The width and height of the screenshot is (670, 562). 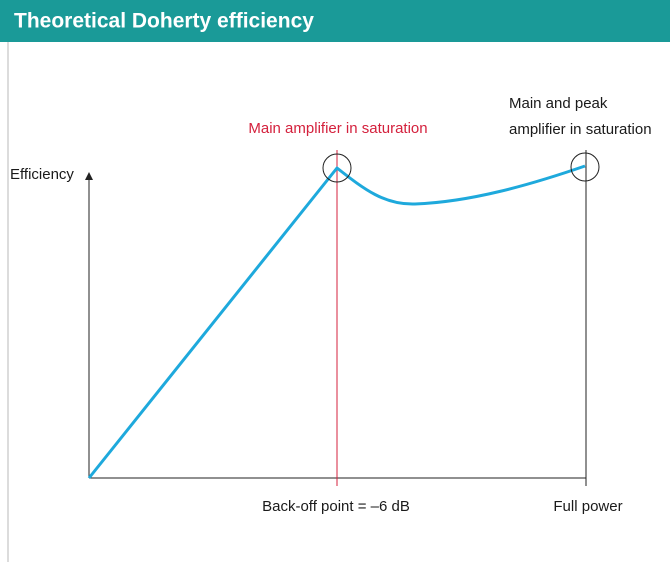 What do you see at coordinates (580, 129) in the screenshot?
I see `annotation: amplifier in saturation` at bounding box center [580, 129].